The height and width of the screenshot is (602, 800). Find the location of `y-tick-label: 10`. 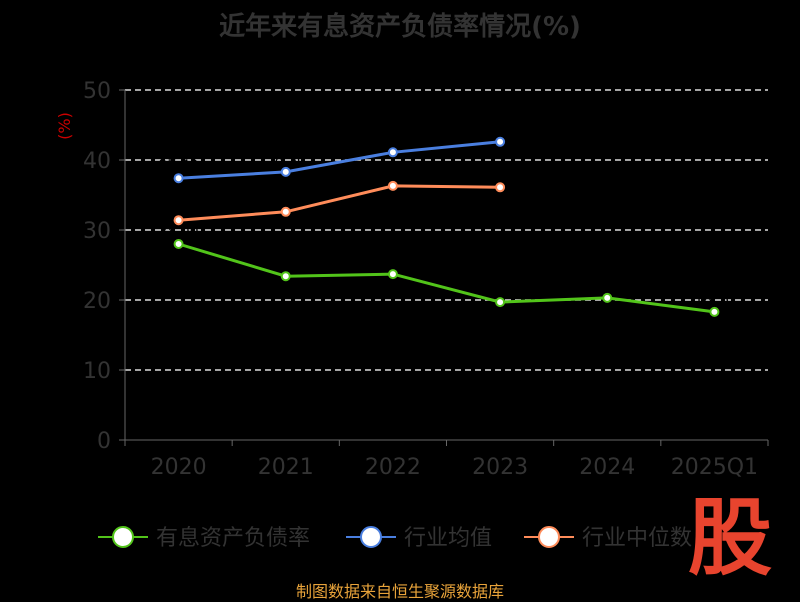

y-tick-label: 10 is located at coordinates (97, 371).